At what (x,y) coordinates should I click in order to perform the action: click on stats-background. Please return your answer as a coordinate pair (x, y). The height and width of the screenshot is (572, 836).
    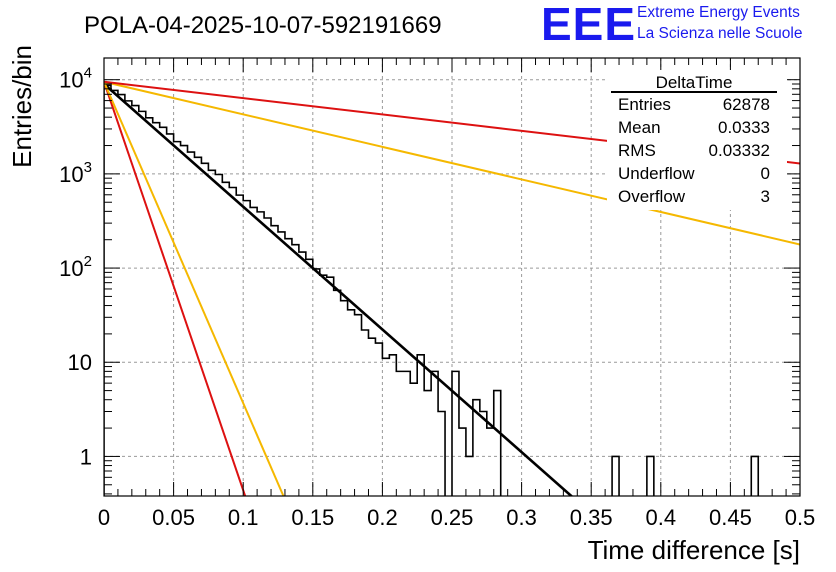
    Looking at the image, I should click on (697, 140).